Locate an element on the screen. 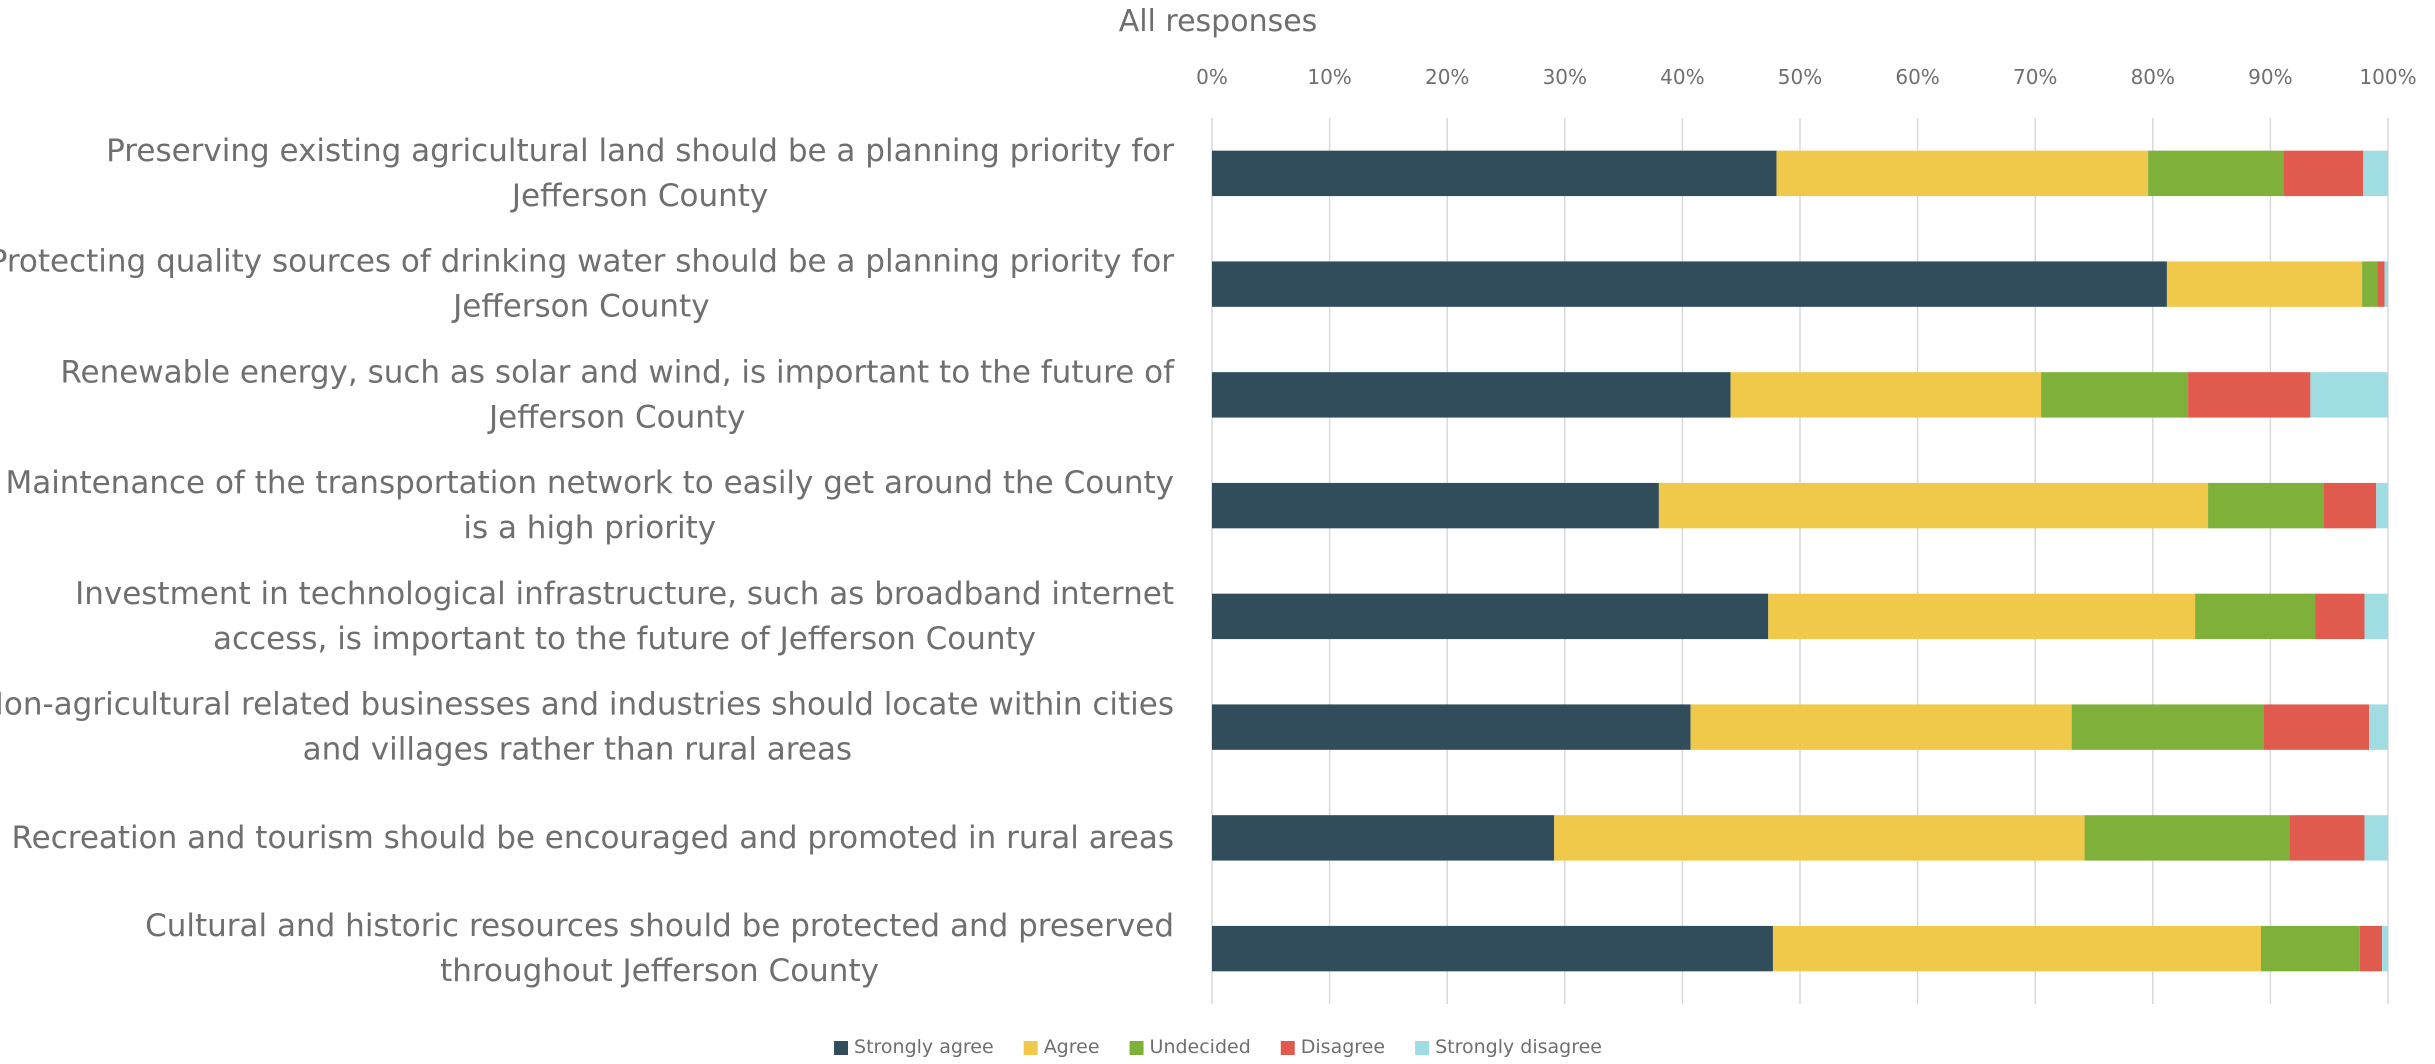  legend-label: Disagree is located at coordinates (1343, 1047).